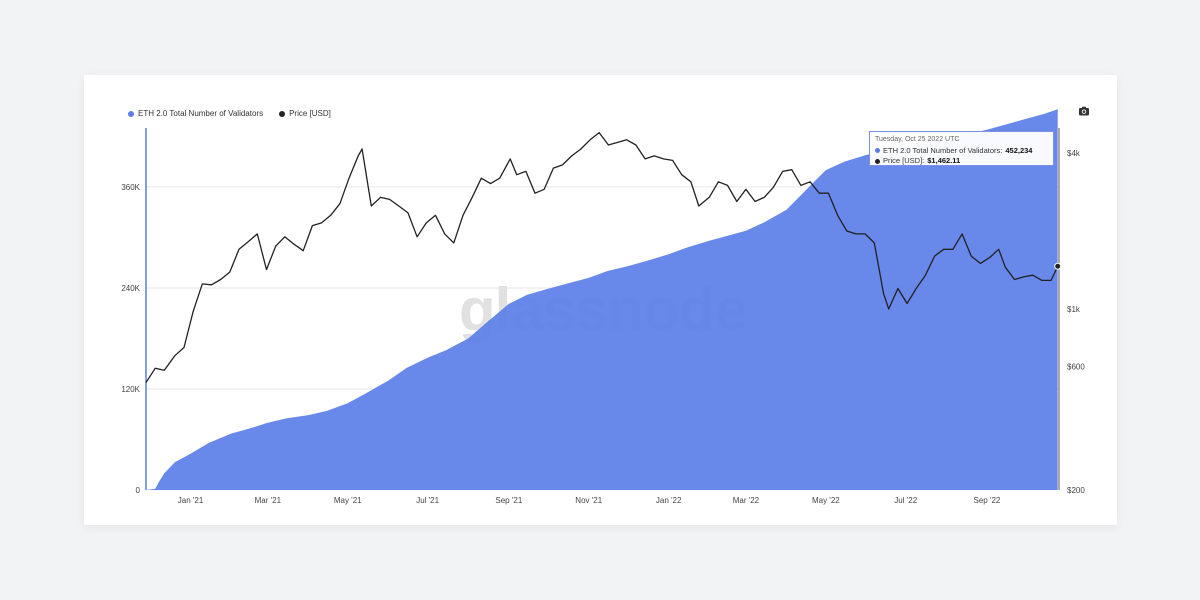 This screenshot has width=1200, height=600. What do you see at coordinates (138, 490) in the screenshot?
I see `y-left-tick-label: 0` at bounding box center [138, 490].